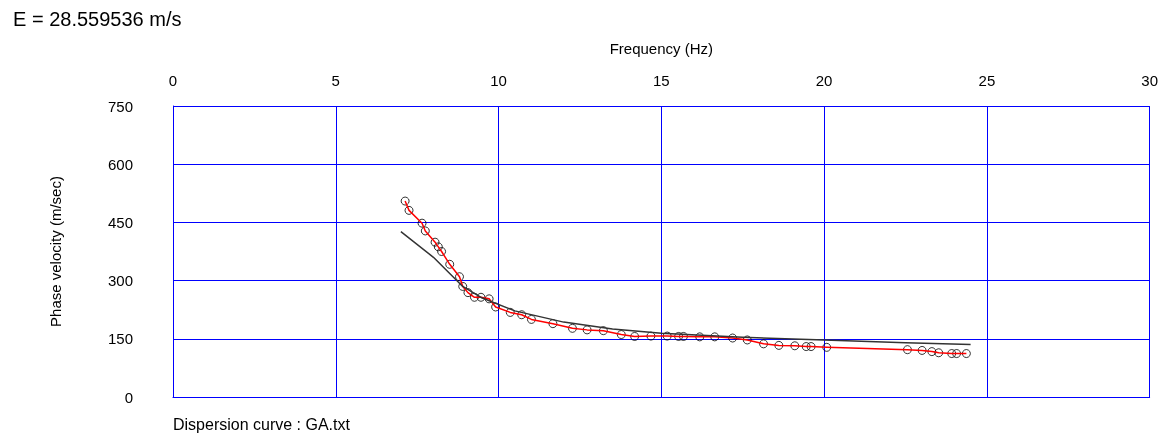 The width and height of the screenshot is (1169, 442). I want to click on y-tick-label: 450, so click(120, 222).